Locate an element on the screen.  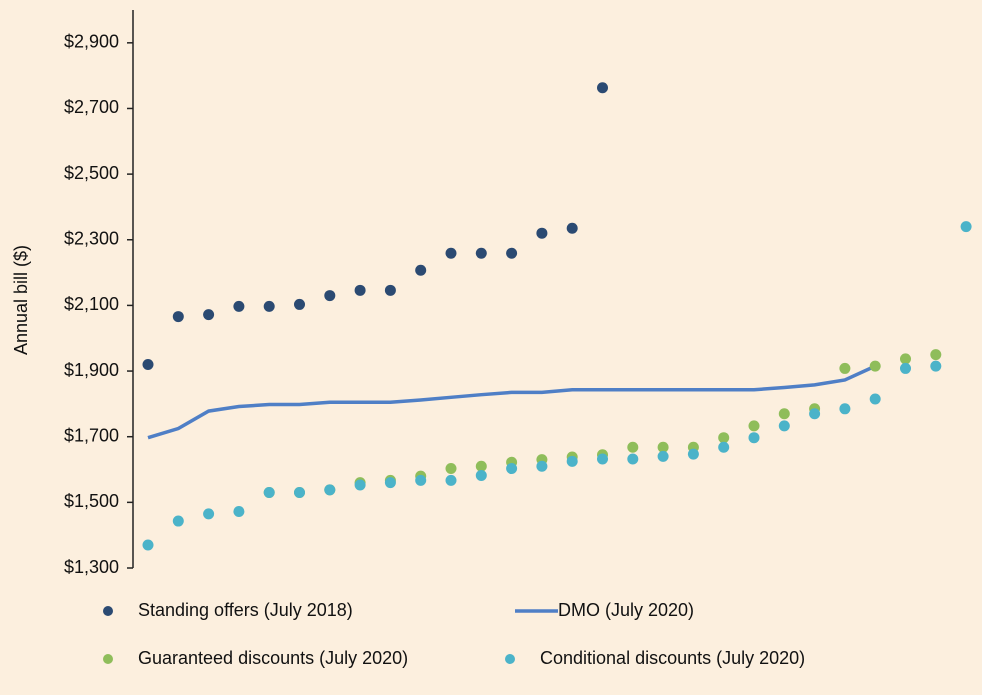
legend-label: Conditional discounts (July 2020) is located at coordinates (672, 658).